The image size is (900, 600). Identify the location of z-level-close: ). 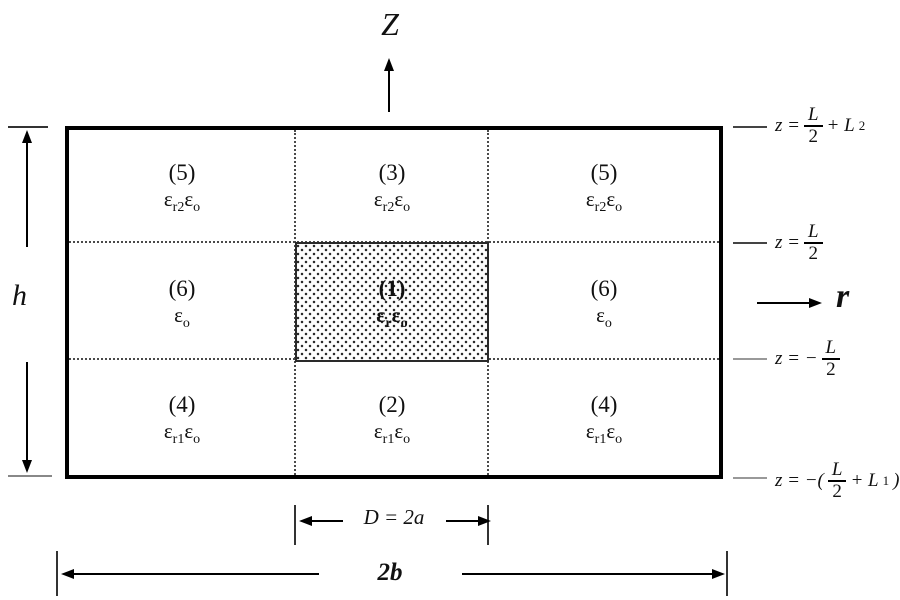
(896, 480).